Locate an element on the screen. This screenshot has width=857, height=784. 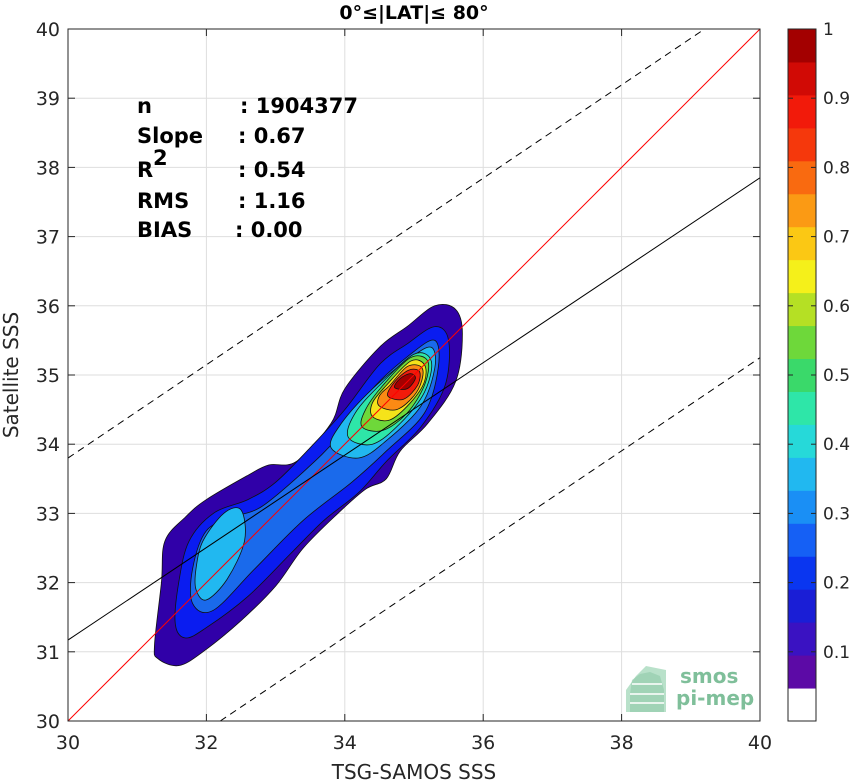
stat-value: : 1904377 is located at coordinates (299, 106).